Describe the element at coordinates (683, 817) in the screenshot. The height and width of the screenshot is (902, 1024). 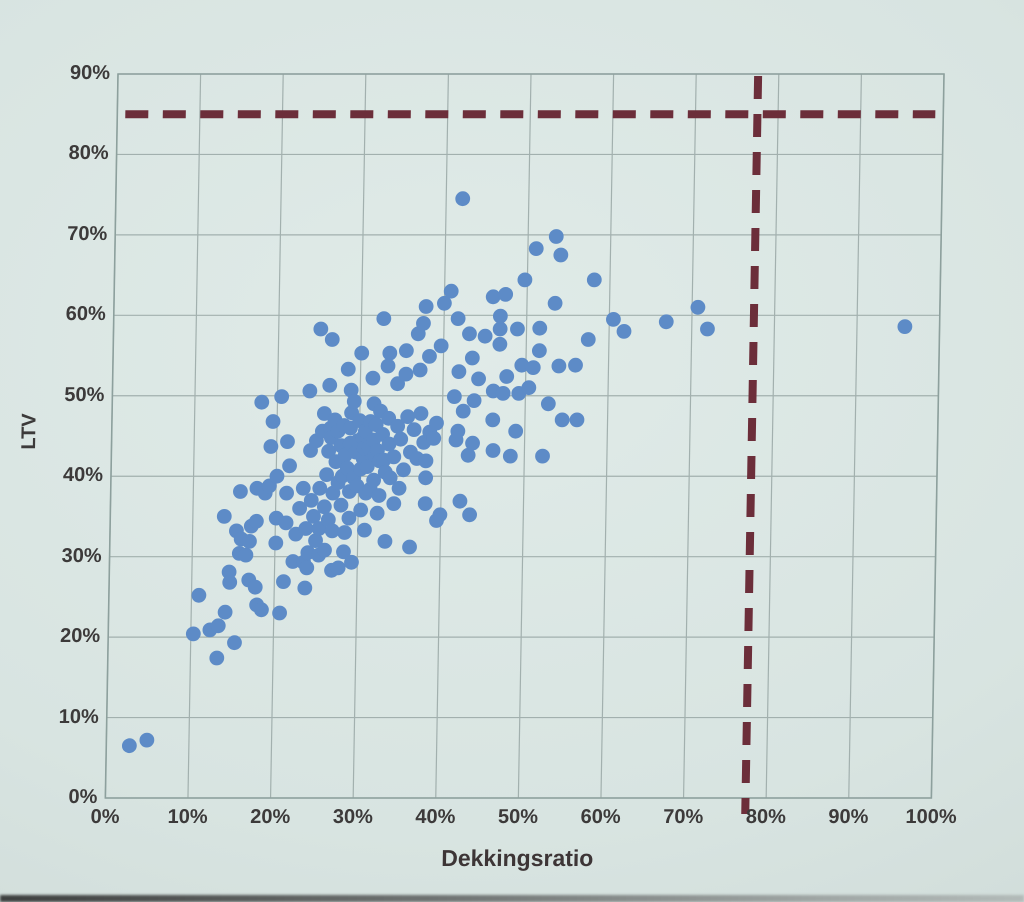
I see `x-tick-label: 70%` at that location.